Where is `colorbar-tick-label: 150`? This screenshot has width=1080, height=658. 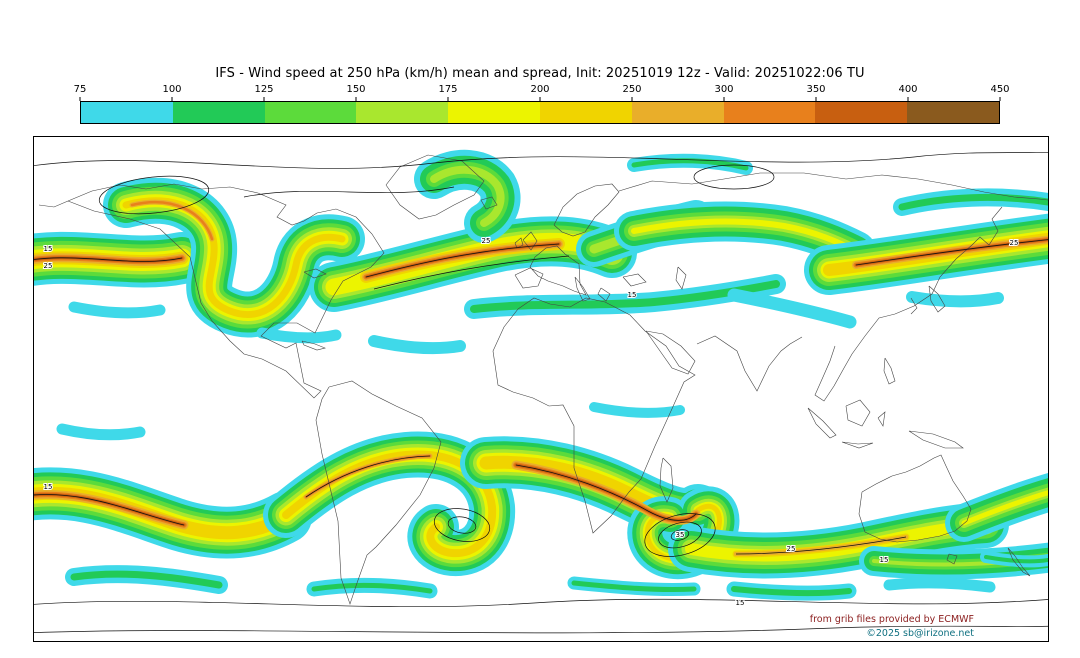 colorbar-tick-label: 150 is located at coordinates (356, 89).